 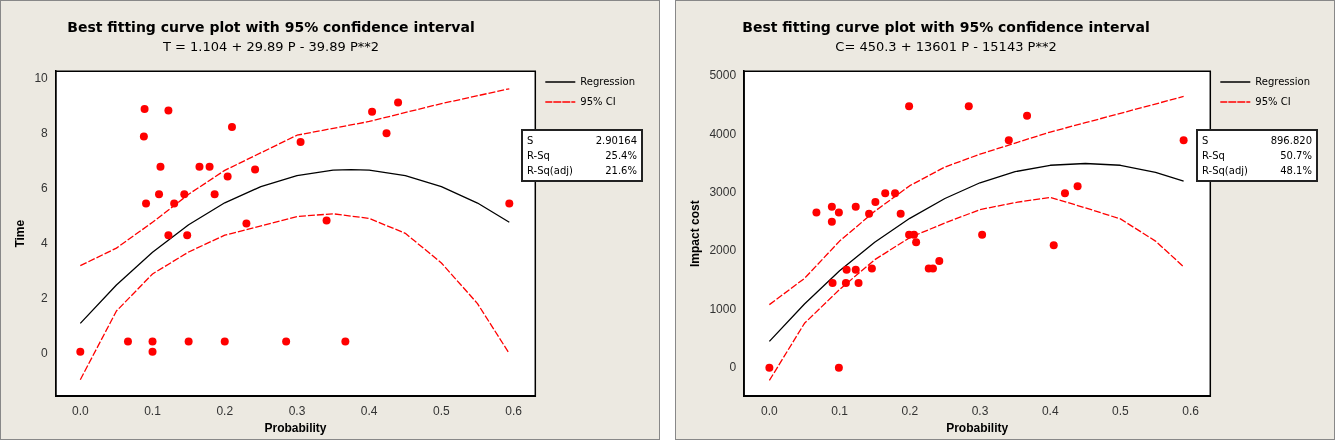 I want to click on y-tick-label: 4, so click(x=45, y=243).